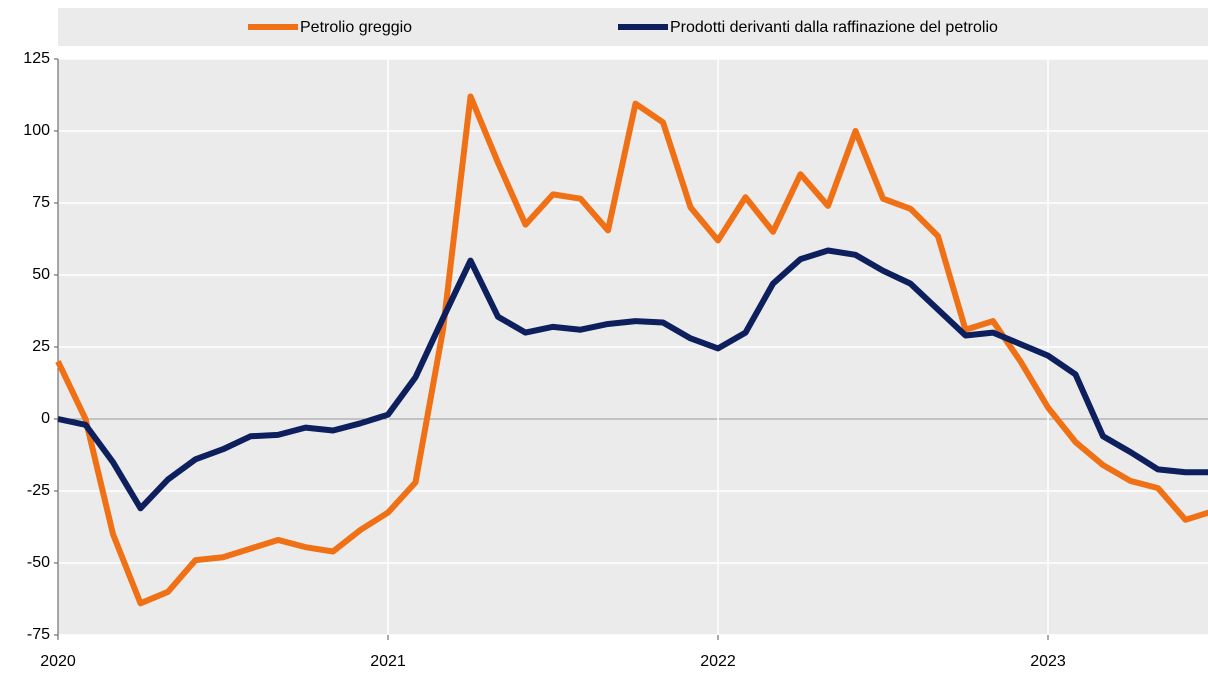  I want to click on y-tick-label: 0, so click(45, 418).